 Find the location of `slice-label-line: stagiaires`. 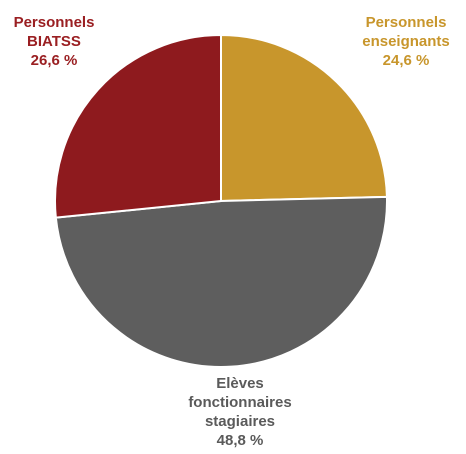

slice-label-line: stagiaires is located at coordinates (240, 421).